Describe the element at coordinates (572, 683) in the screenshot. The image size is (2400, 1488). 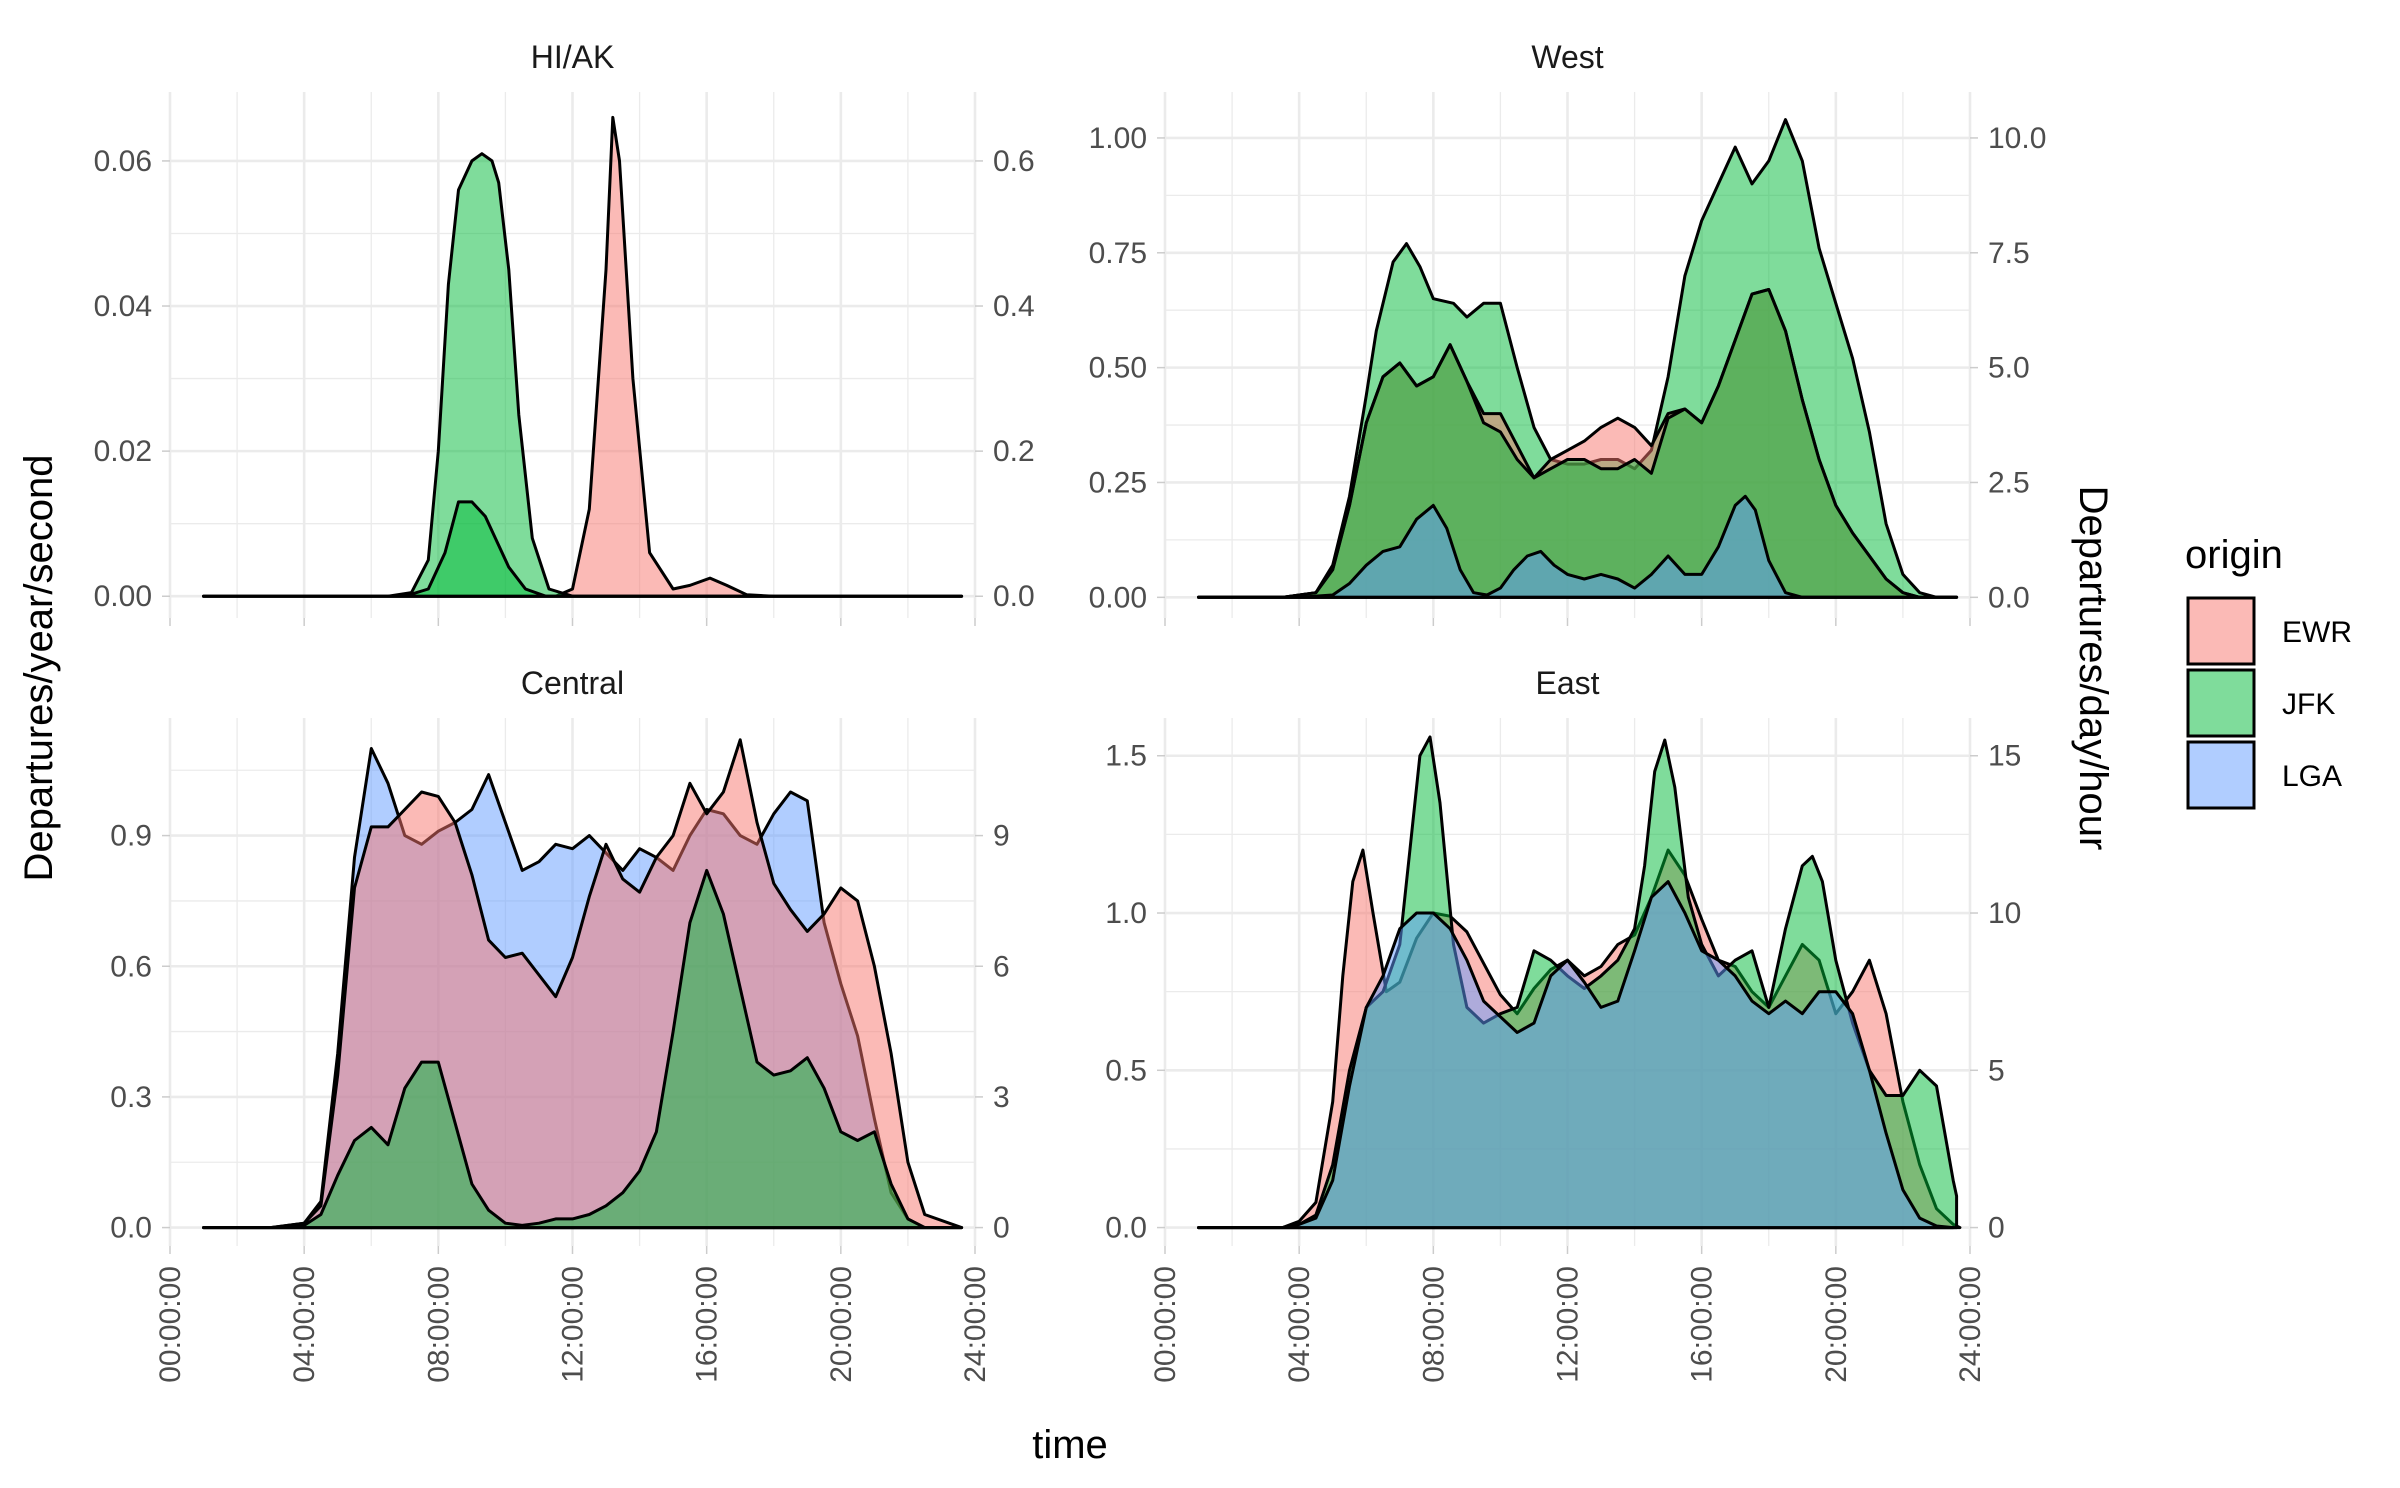
I see `panel-title-central: Central` at that location.